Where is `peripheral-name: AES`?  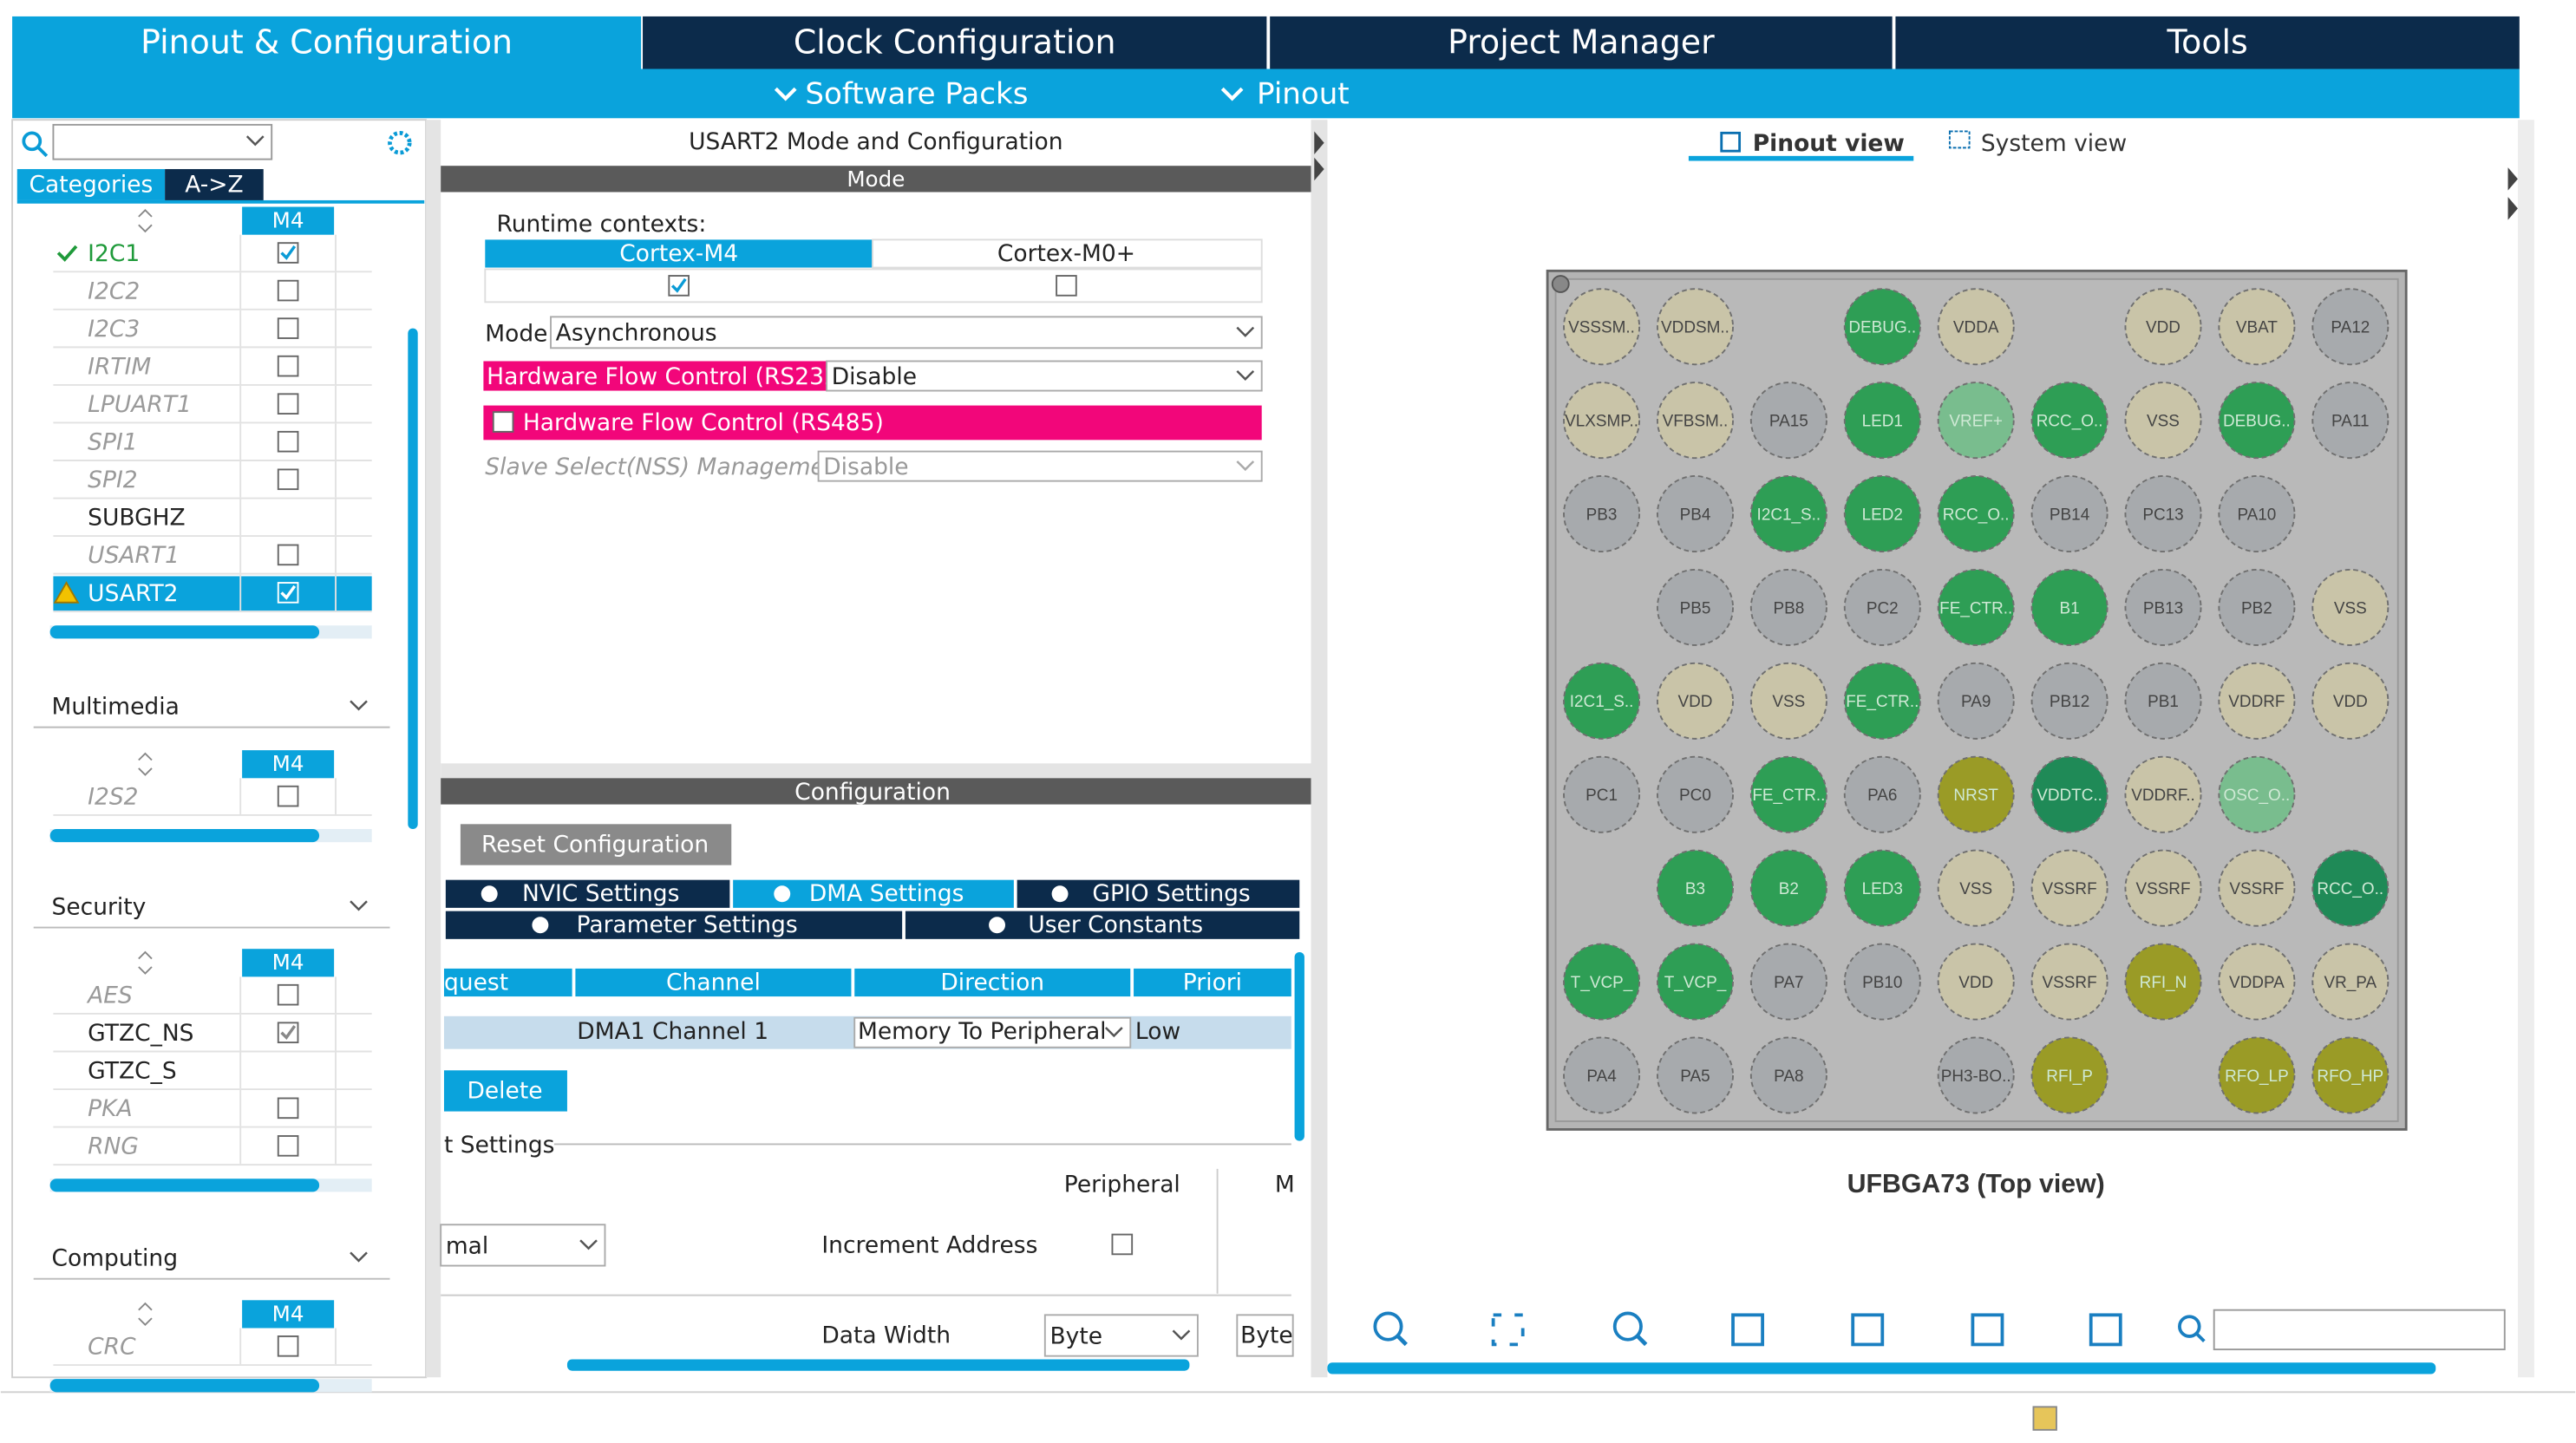
peripheral-name: AES is located at coordinates (109, 996).